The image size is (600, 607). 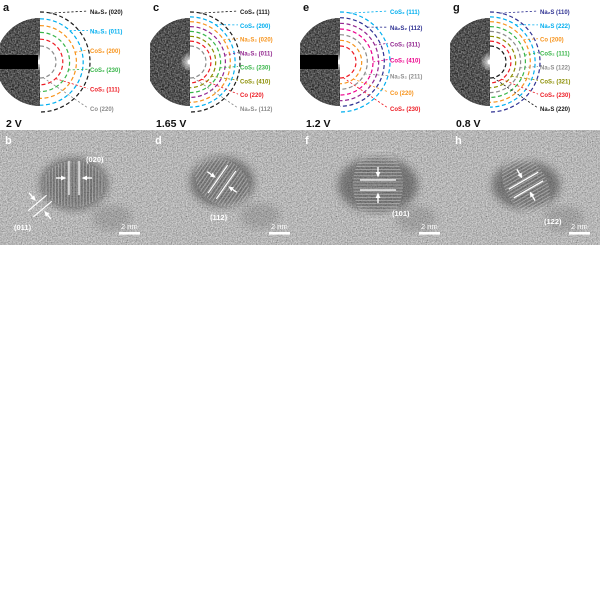 What do you see at coordinates (219, 217) in the screenshot?
I see `plane-label: (112)` at bounding box center [219, 217].